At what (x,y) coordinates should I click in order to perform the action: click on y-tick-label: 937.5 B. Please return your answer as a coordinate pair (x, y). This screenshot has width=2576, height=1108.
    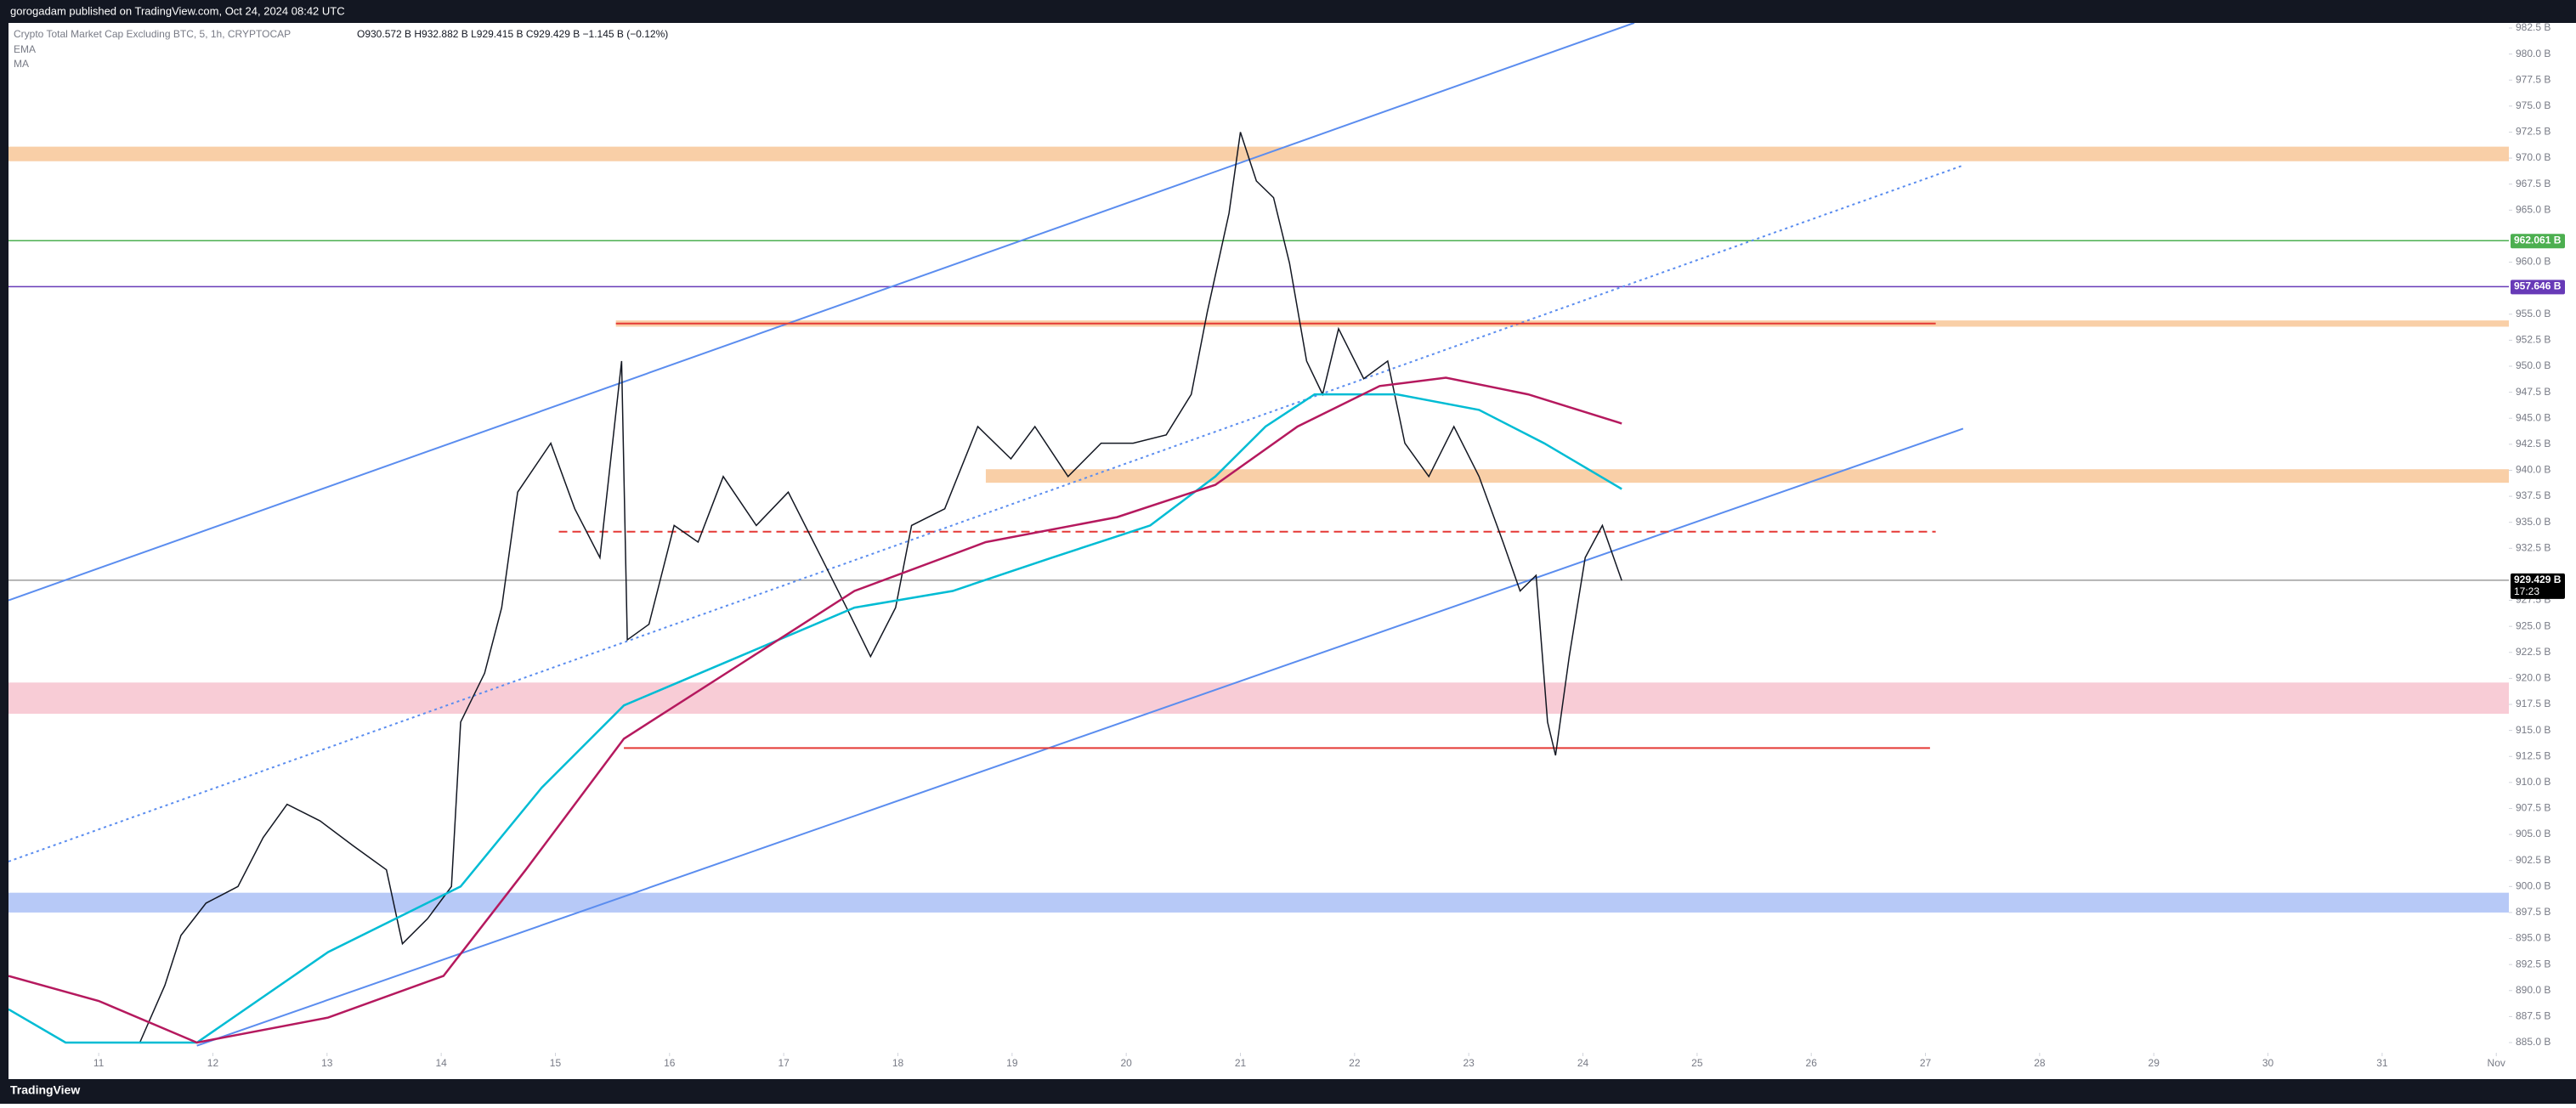
    Looking at the image, I should click on (2533, 495).